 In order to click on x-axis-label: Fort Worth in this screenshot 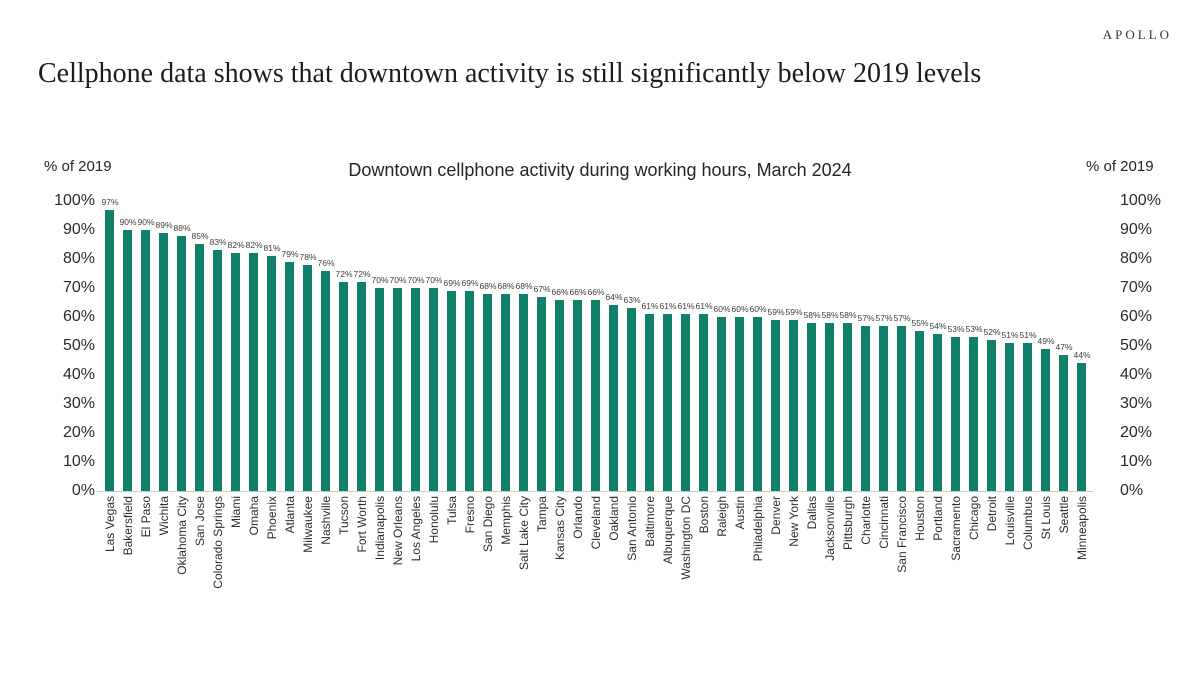, I will do `click(362, 524)`.